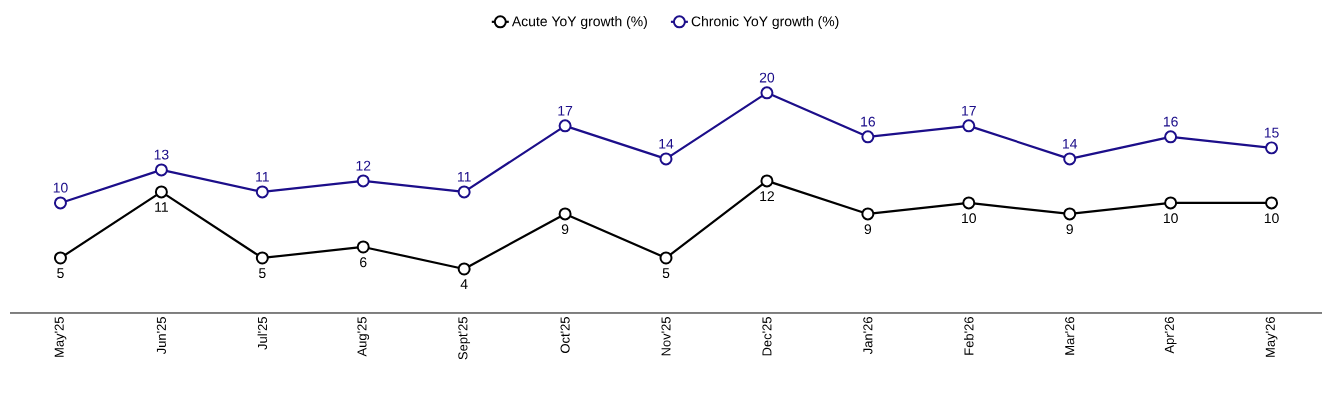 The width and height of the screenshot is (1322, 405). Describe the element at coordinates (565, 335) in the screenshot. I see `x-tick-label: Oct'25` at that location.